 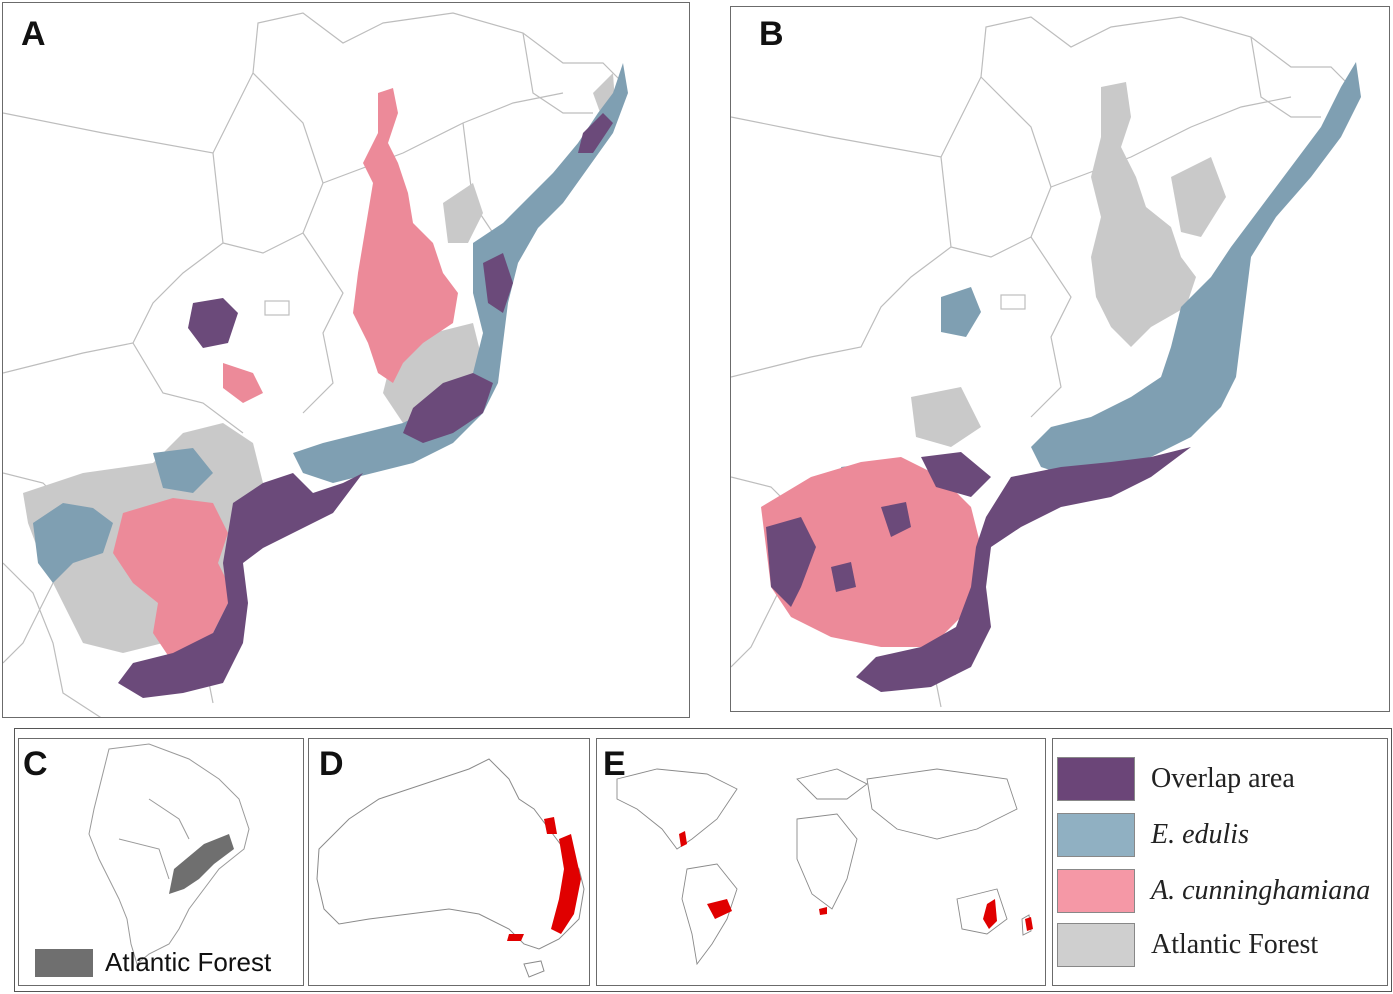 What do you see at coordinates (1200, 834) in the screenshot?
I see `legend-label-edulis: E. edulis` at bounding box center [1200, 834].